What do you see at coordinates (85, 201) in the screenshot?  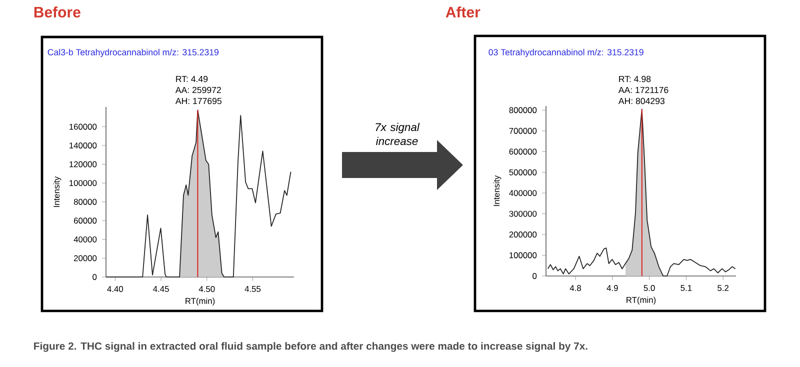 I see `y-tick-label: 80000` at bounding box center [85, 201].